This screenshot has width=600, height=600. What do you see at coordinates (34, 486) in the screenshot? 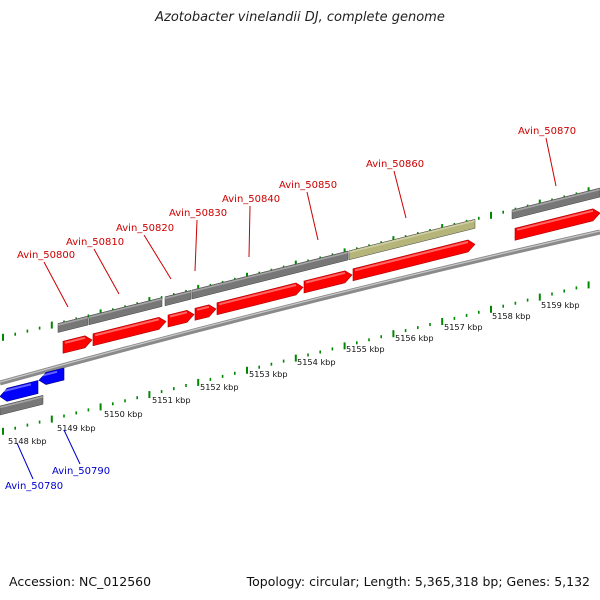
I see `gene-label: Avin_50780` at bounding box center [34, 486].